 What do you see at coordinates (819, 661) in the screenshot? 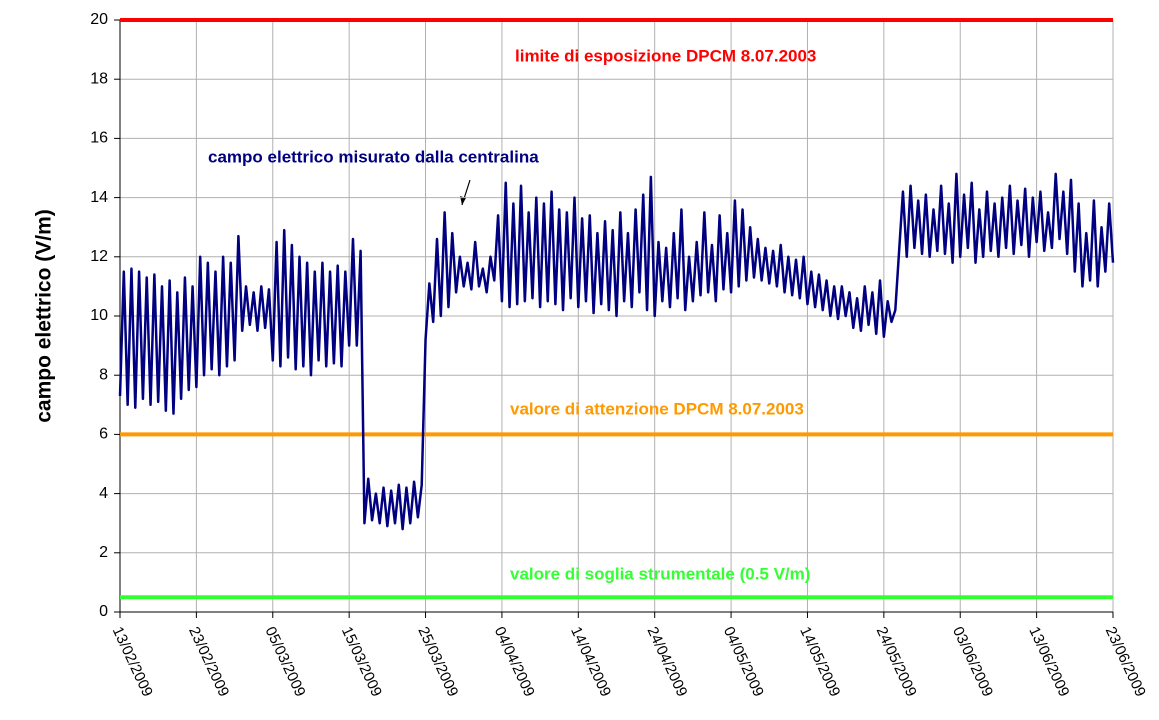
I see `x-tick-label: 14/05/2009` at bounding box center [819, 661].